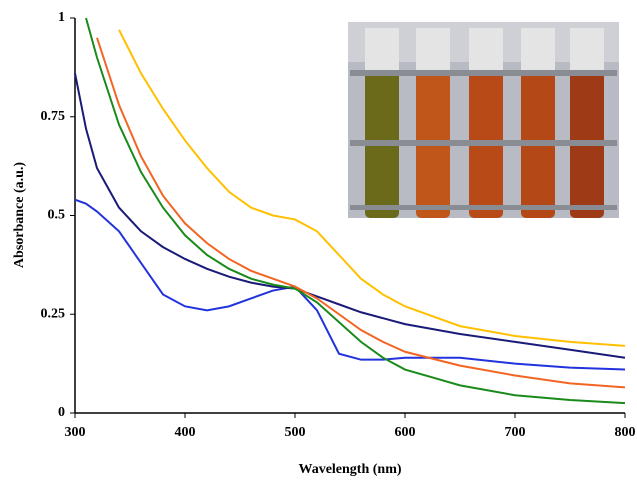  I want to click on y-tick-label: 1, so click(61, 17).